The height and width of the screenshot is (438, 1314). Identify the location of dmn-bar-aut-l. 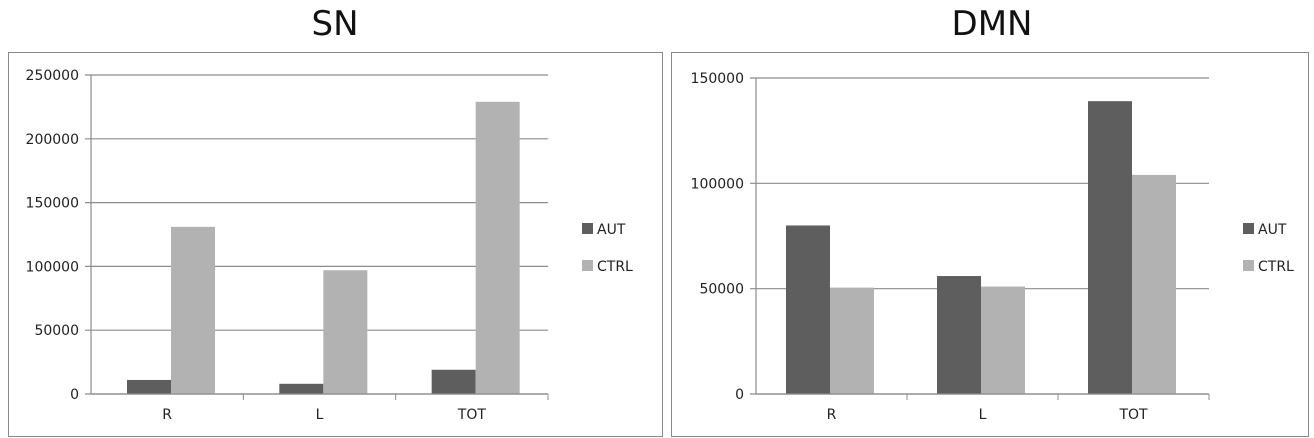
(959, 335).